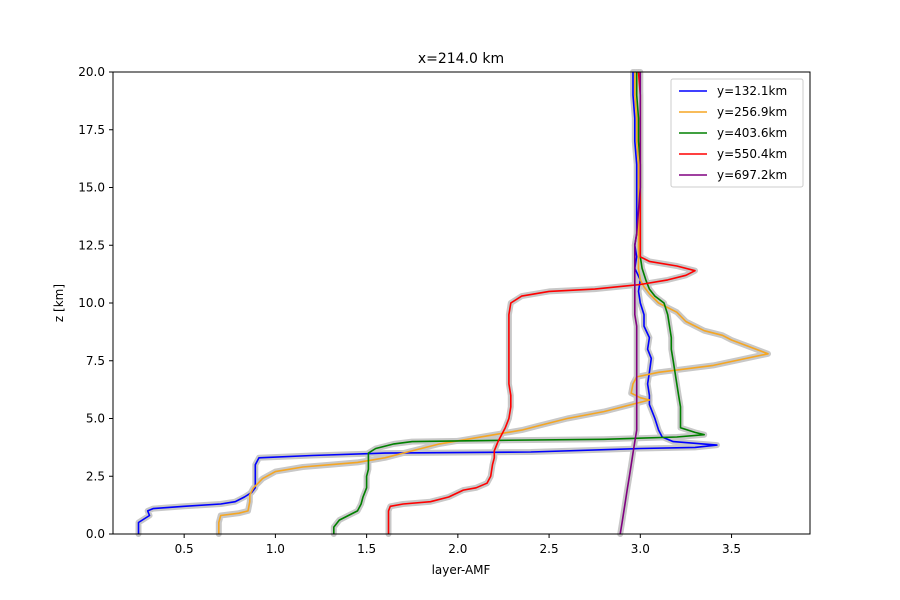 The height and width of the screenshot is (600, 900). I want to click on chart-title: x=214.0 km, so click(461, 59).